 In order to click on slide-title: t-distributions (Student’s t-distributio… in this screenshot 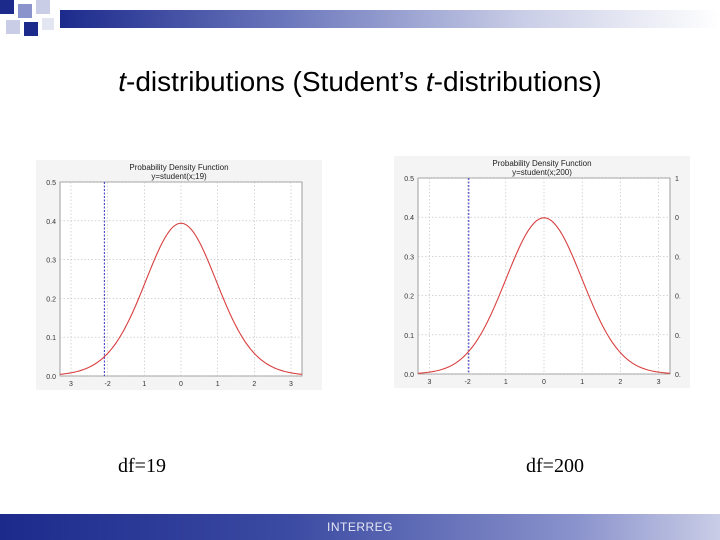, I will do `click(360, 82)`.